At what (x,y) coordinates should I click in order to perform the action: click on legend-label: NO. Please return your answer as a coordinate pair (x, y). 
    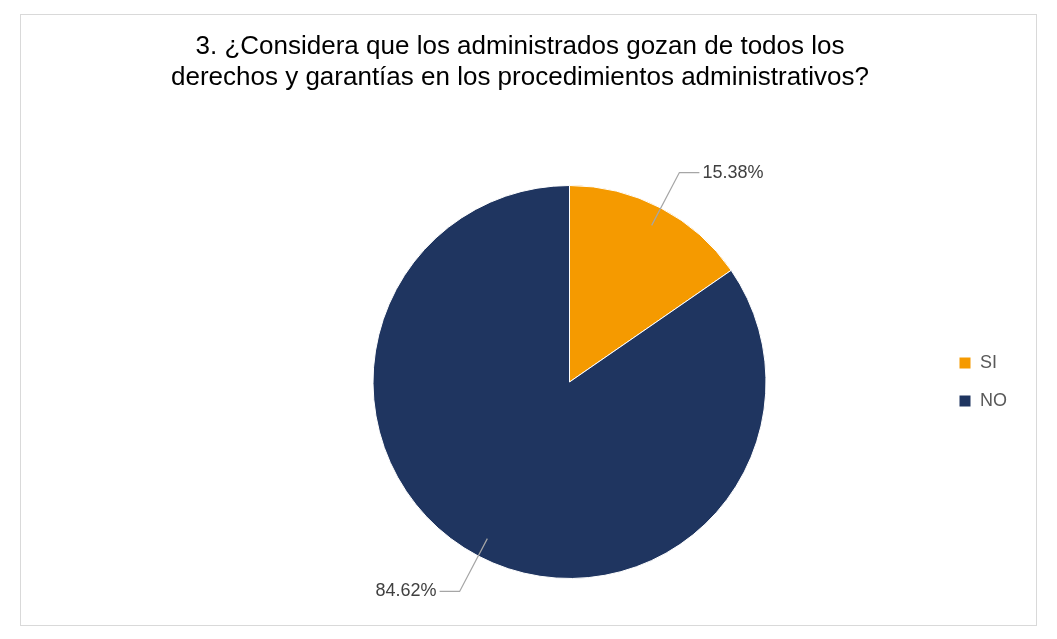
    Looking at the image, I should click on (993, 399).